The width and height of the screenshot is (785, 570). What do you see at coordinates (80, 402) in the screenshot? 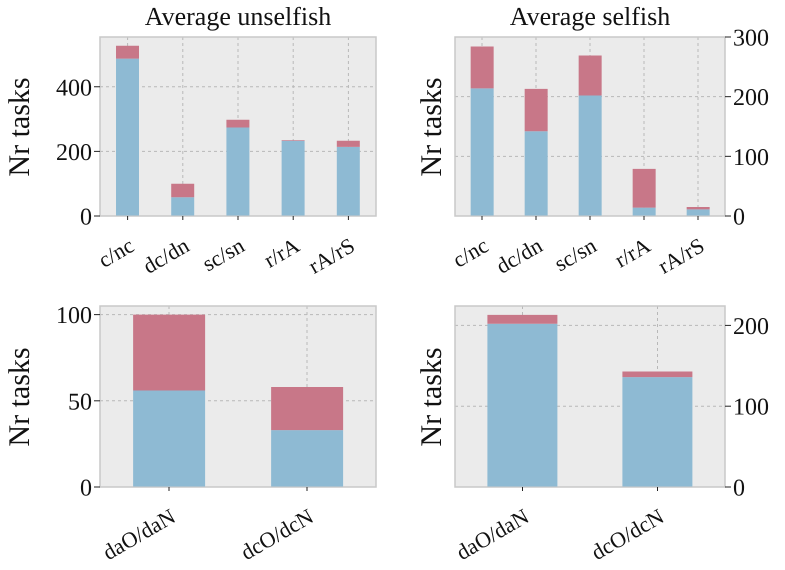
I see `y-tick-label: 50` at bounding box center [80, 402].